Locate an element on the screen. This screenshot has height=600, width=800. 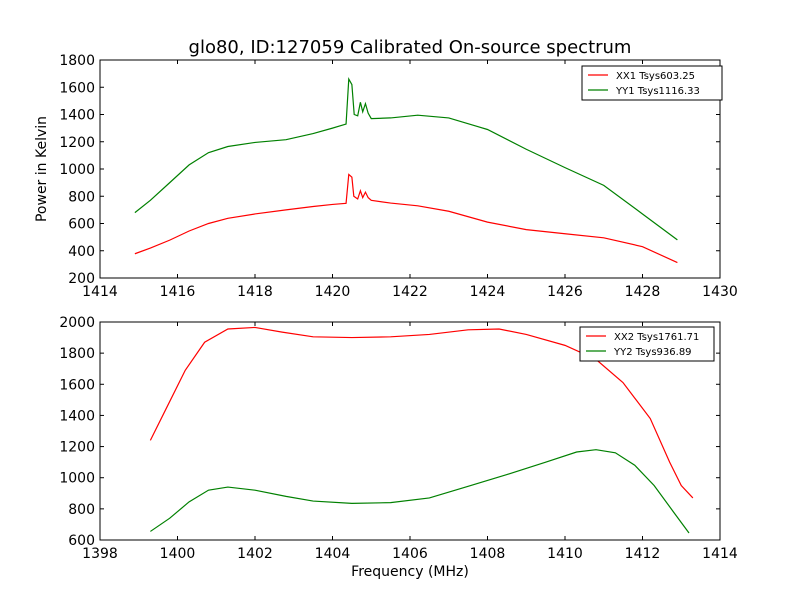
x-tick-label: 1412 is located at coordinates (643, 554).